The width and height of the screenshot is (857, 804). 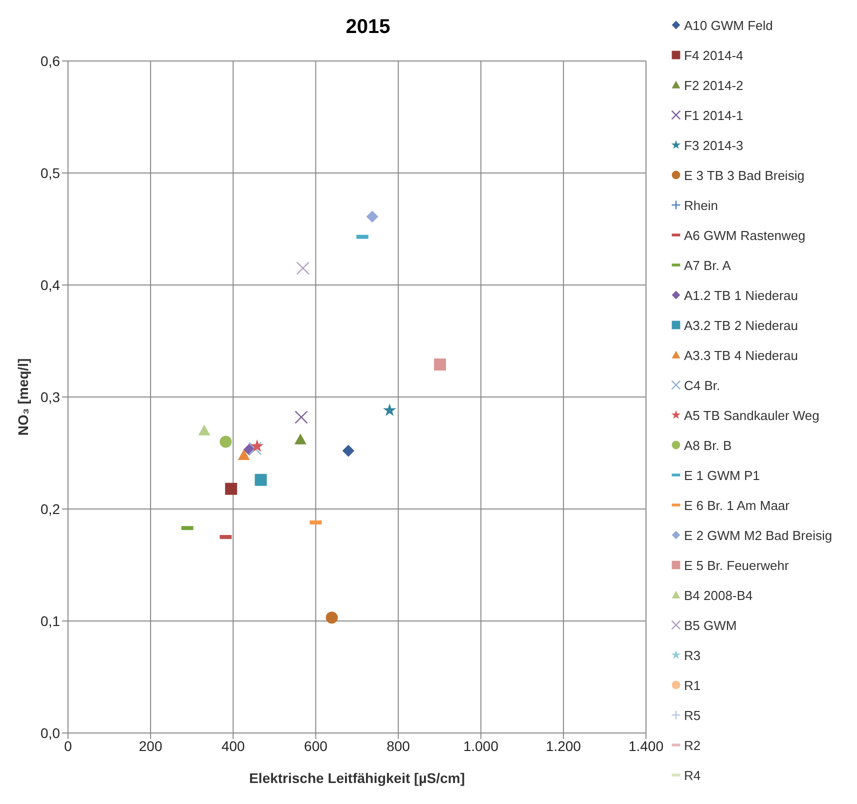 I want to click on legend-label: F4 2014-4, so click(x=714, y=55).